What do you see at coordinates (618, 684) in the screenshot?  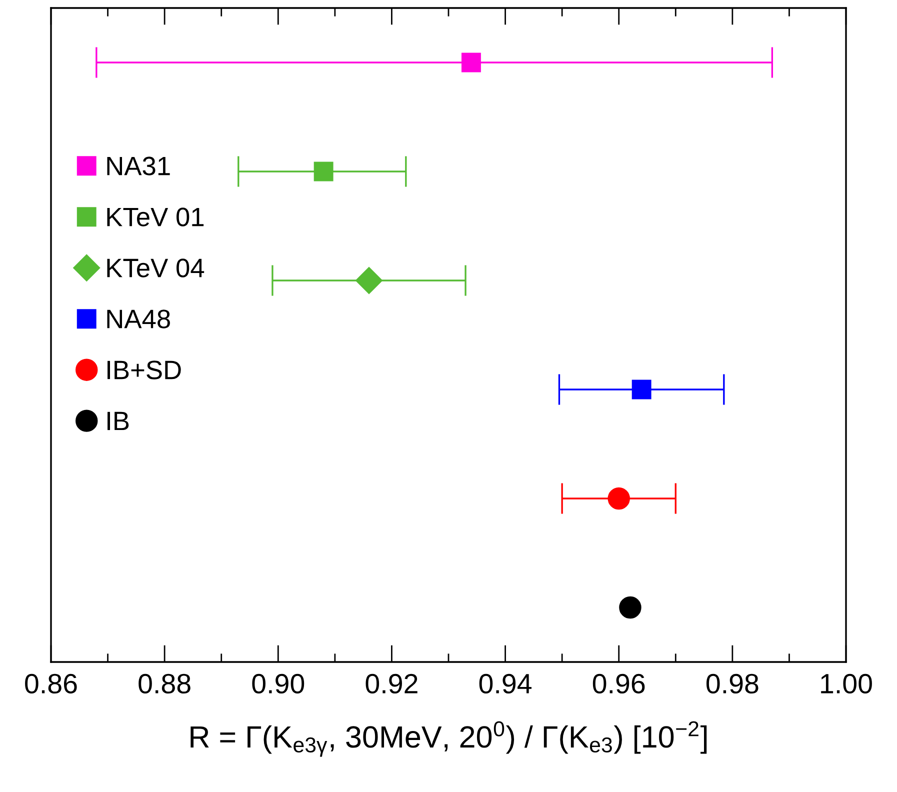 I see `x-tick-label: 0.96` at bounding box center [618, 684].